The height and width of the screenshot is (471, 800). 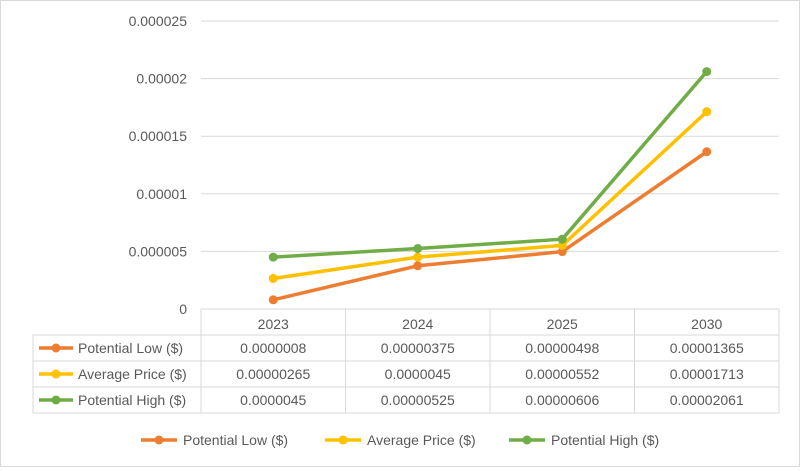 What do you see at coordinates (132, 400) in the screenshot?
I see `table-row-label: Potential High ($)` at bounding box center [132, 400].